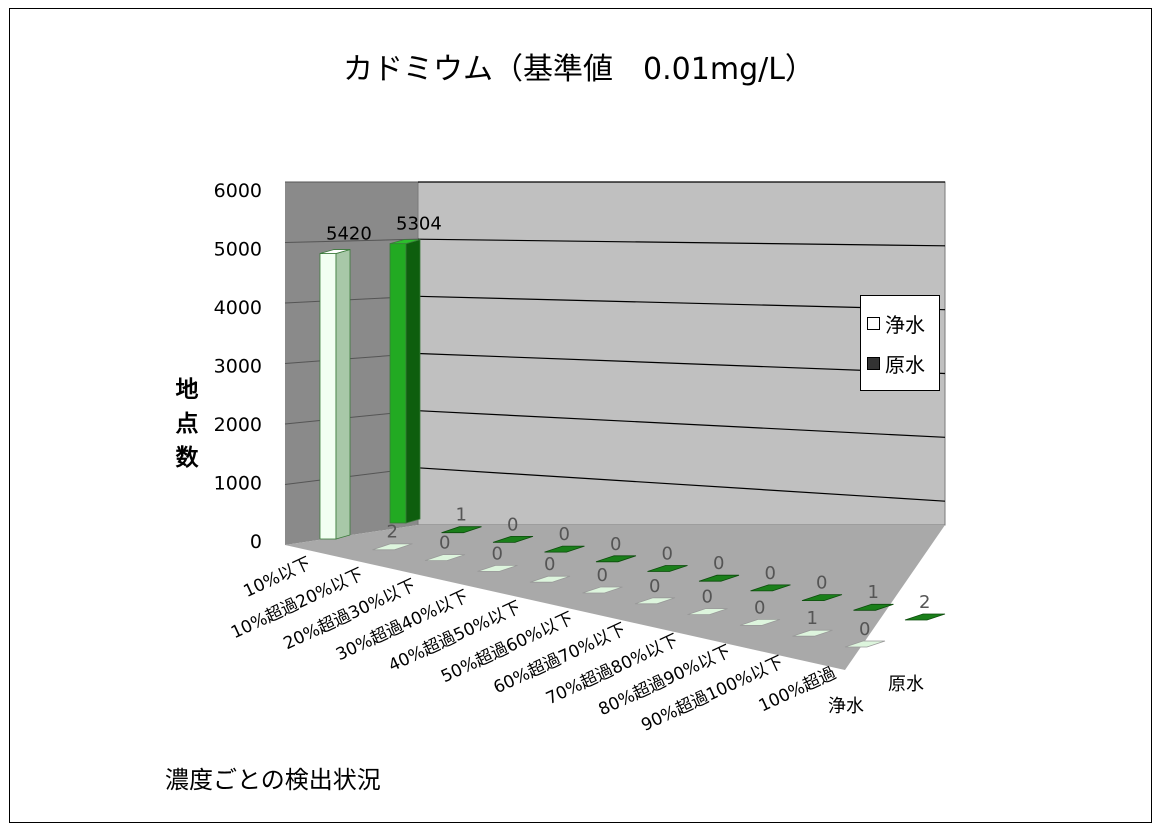 The image size is (1158, 830). I want to click on legend-swatch-gensui, so click(873, 363).